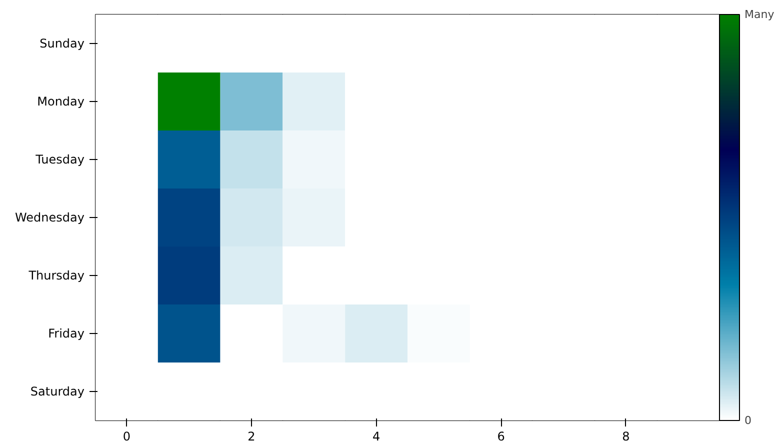 The height and width of the screenshot is (443, 777). Describe the element at coordinates (626, 436) in the screenshot. I see `x-tick-label: 8` at that location.